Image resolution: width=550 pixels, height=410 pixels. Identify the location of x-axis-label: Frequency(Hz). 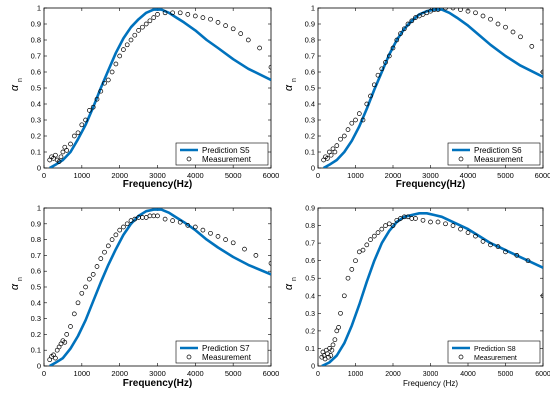
(430, 184).